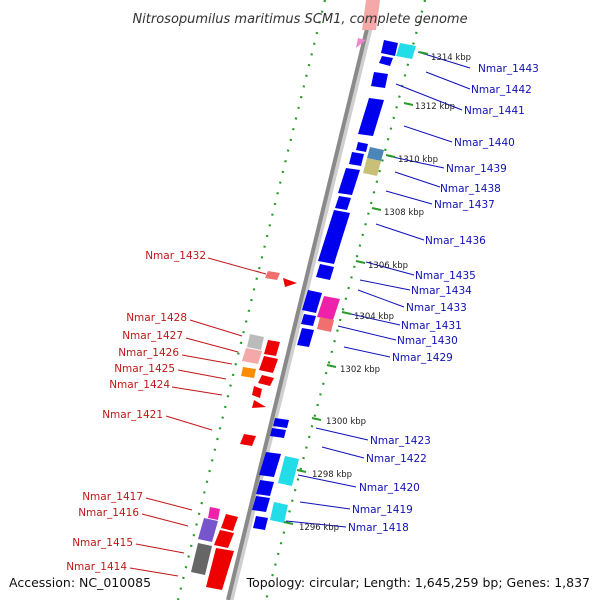 Image resolution: width=600 pixels, height=600 pixels. I want to click on gene-label-forward: Nmar_1418, so click(378, 528).